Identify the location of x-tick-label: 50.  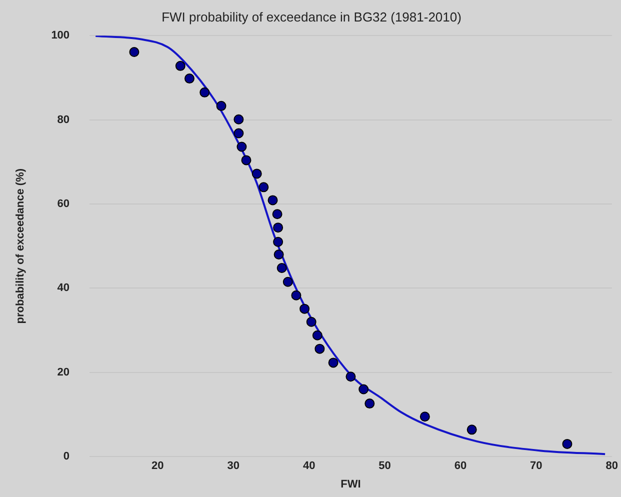
(384, 466).